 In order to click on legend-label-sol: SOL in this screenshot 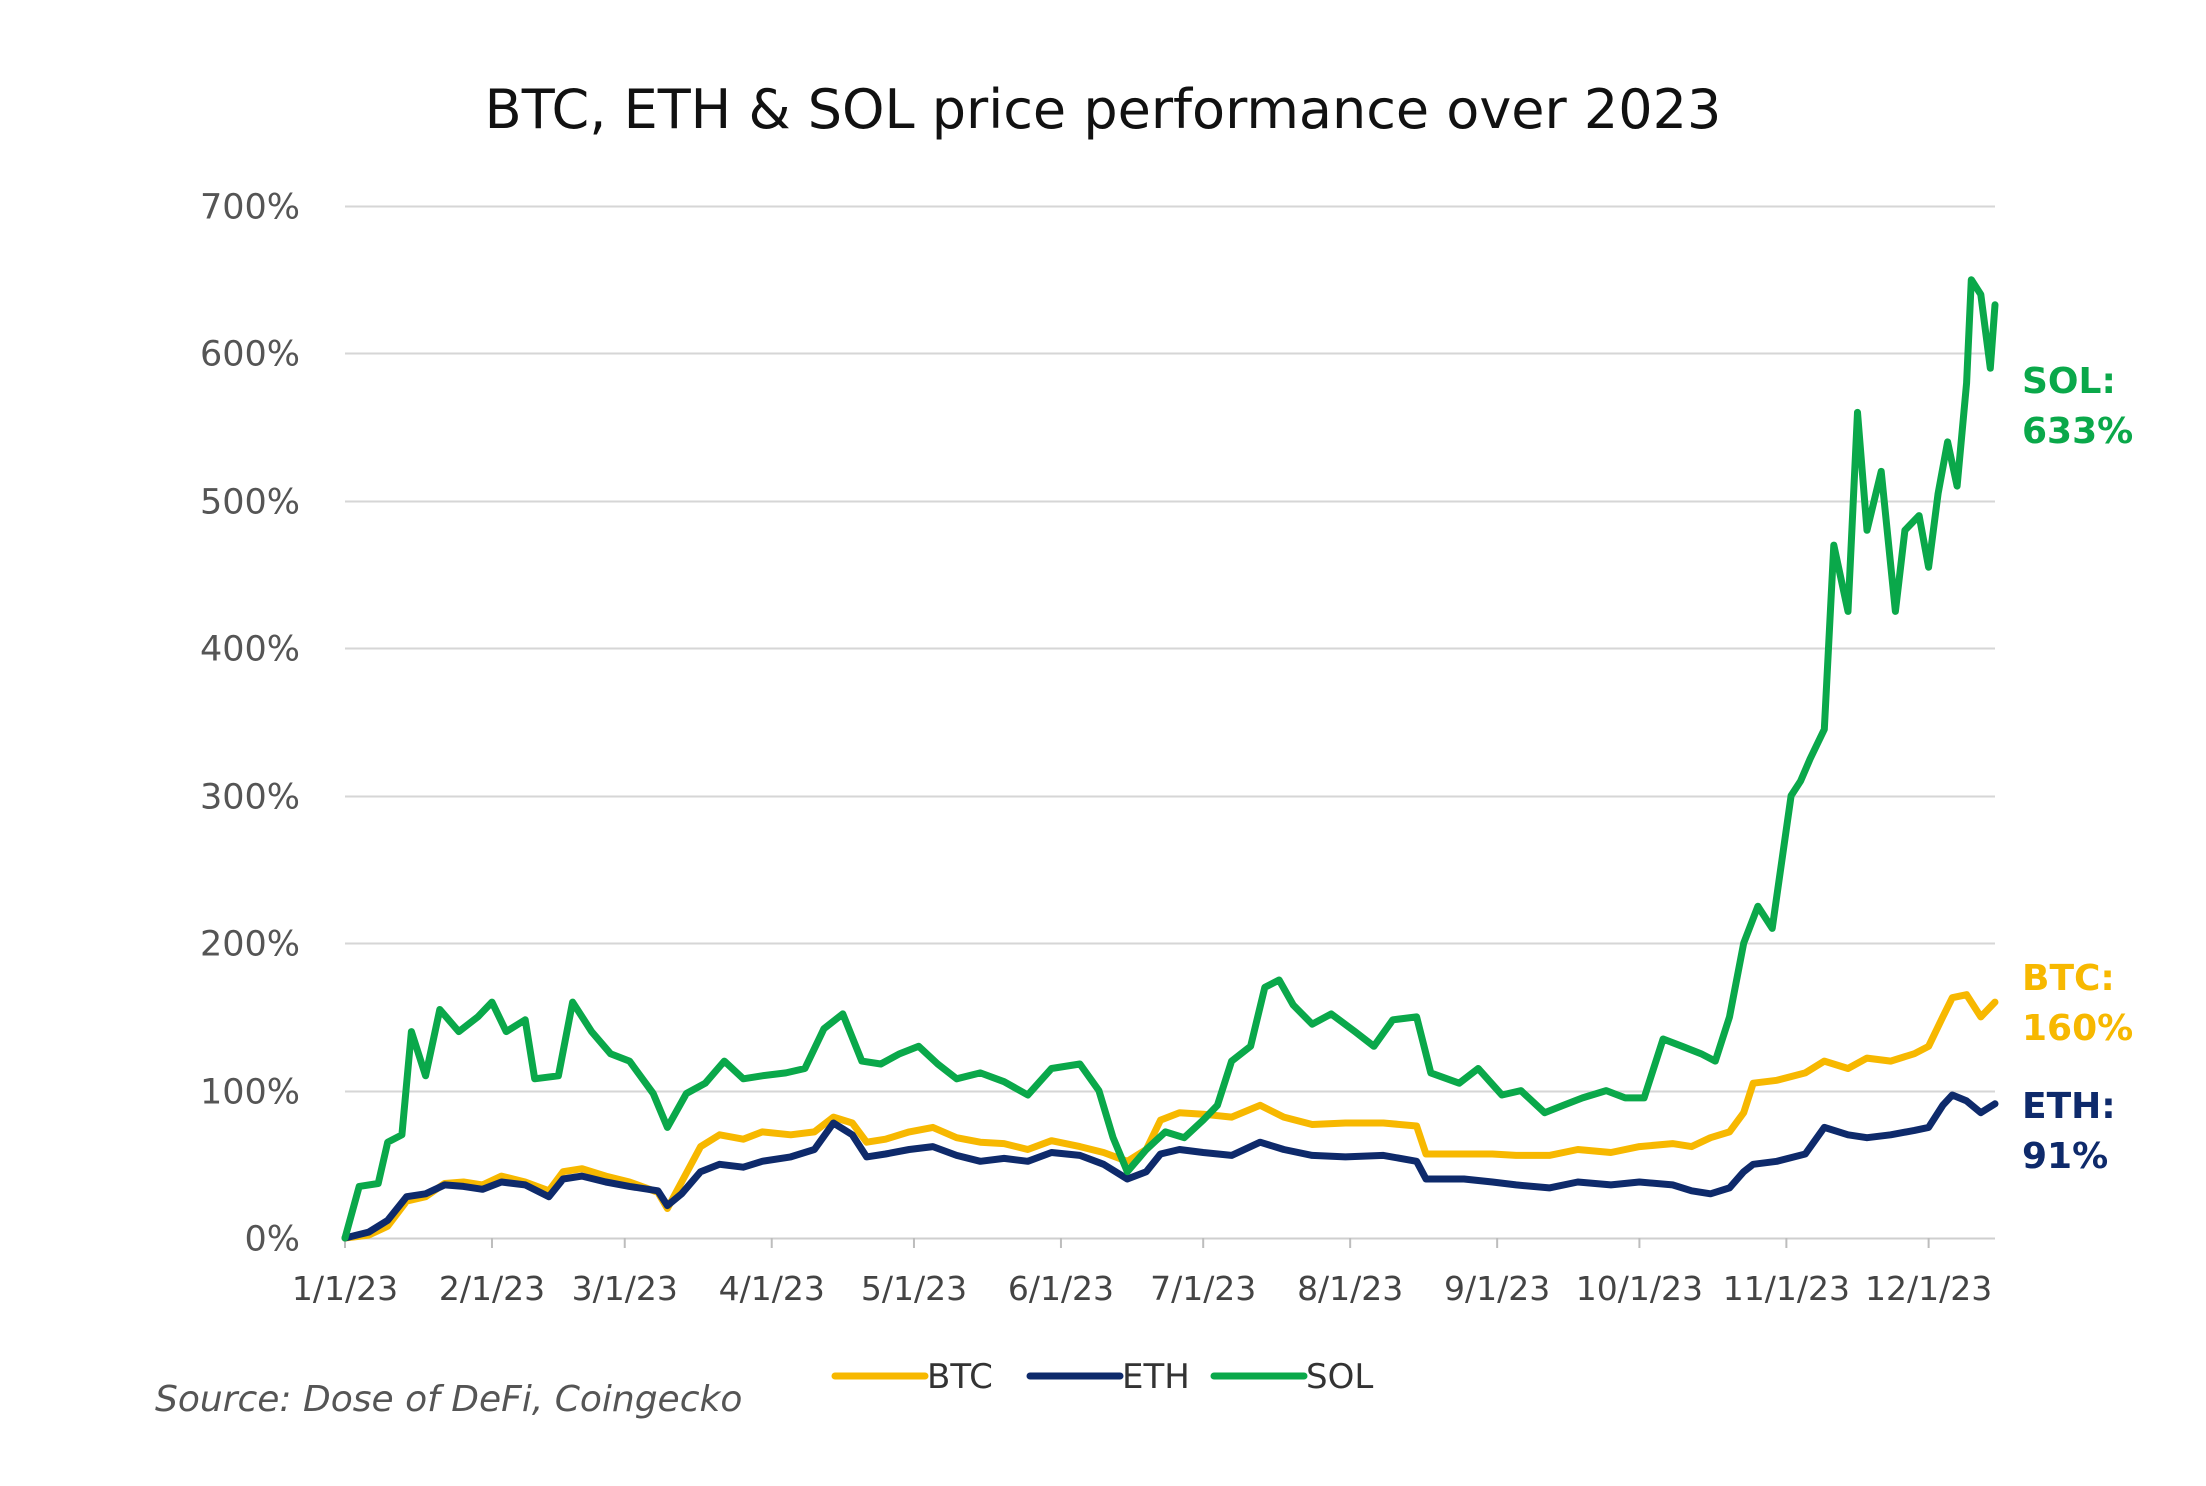, I will do `click(1339, 1377)`.